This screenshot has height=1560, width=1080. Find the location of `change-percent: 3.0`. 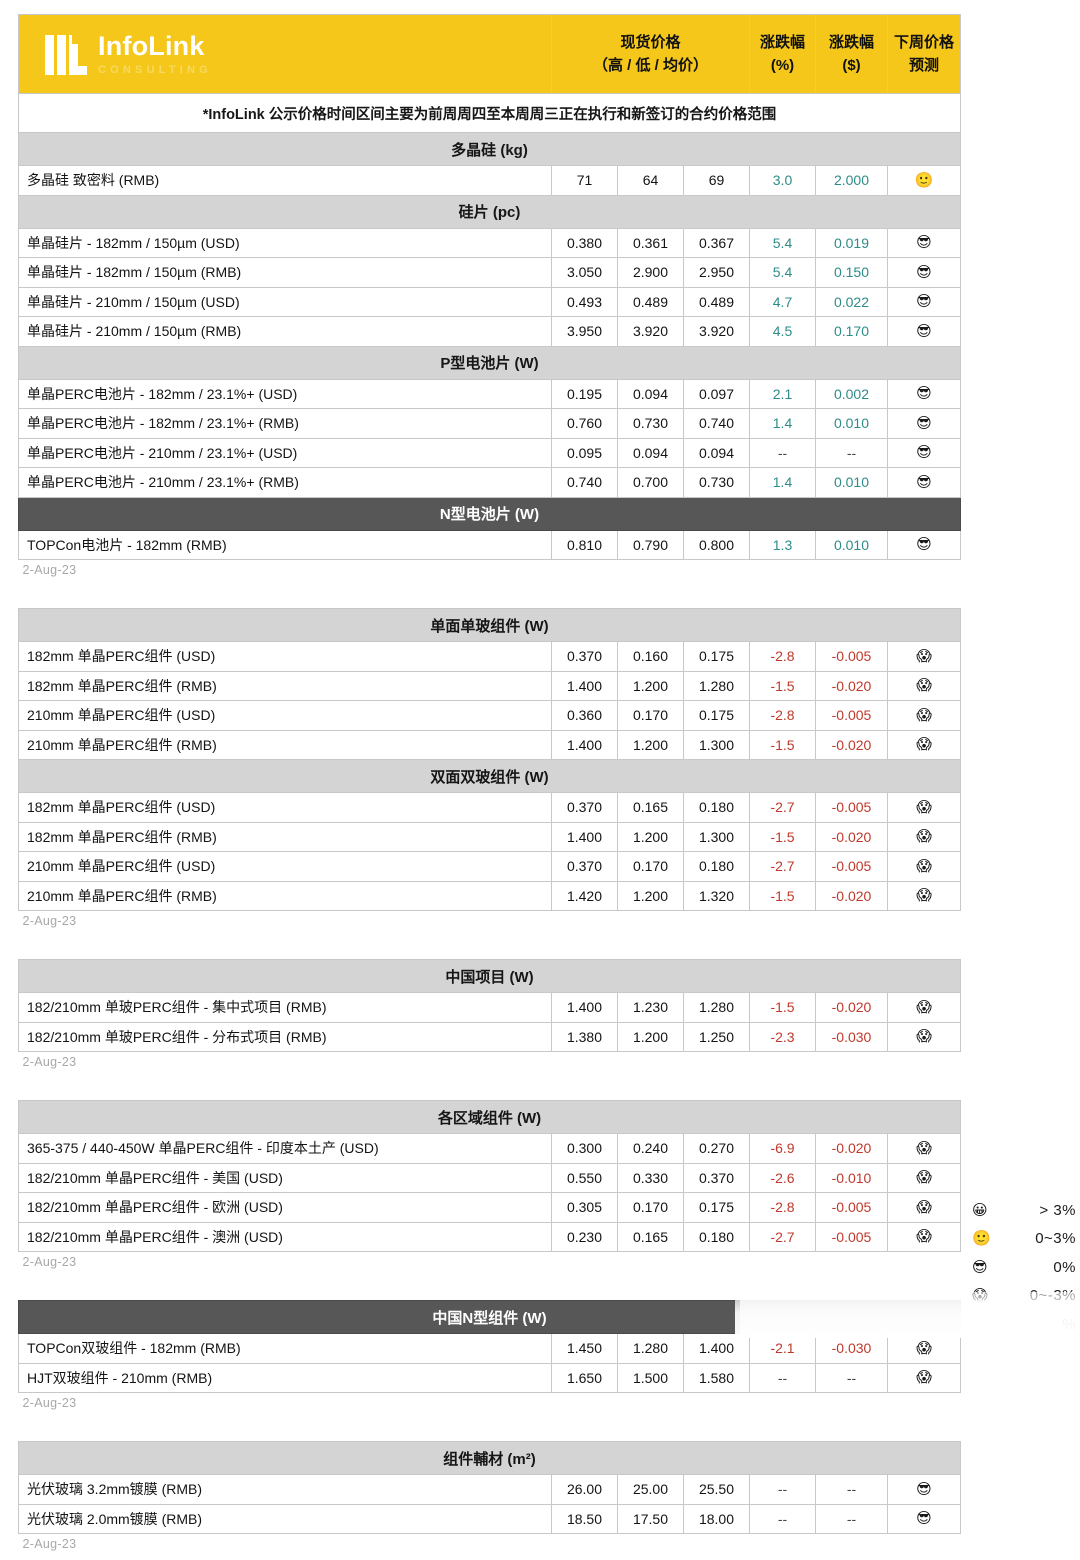

change-percent: 3.0 is located at coordinates (783, 181).